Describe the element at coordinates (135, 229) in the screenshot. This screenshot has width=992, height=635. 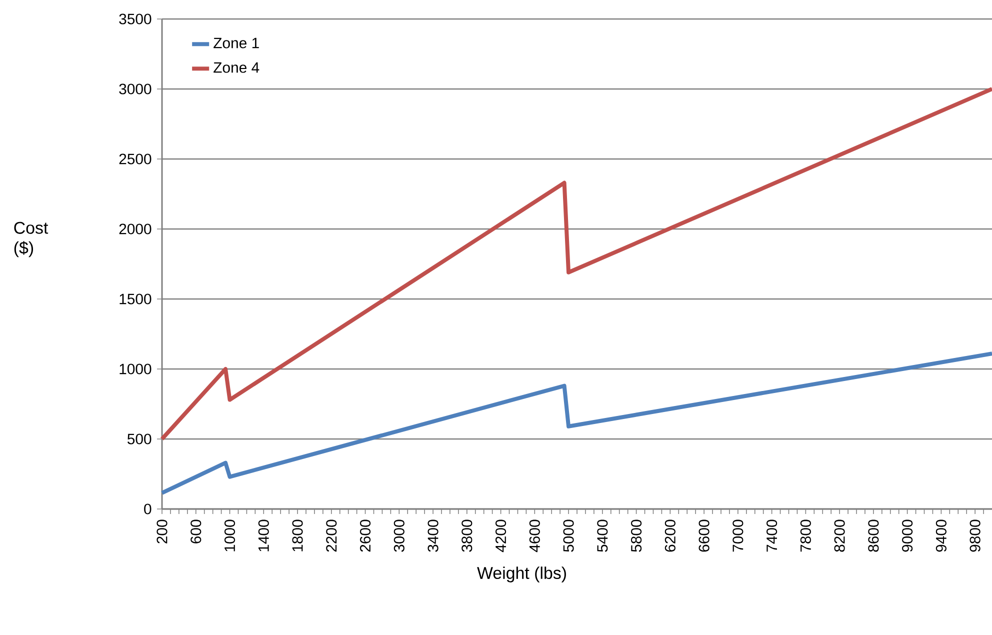
I see `y-tick-label: 2000` at that location.